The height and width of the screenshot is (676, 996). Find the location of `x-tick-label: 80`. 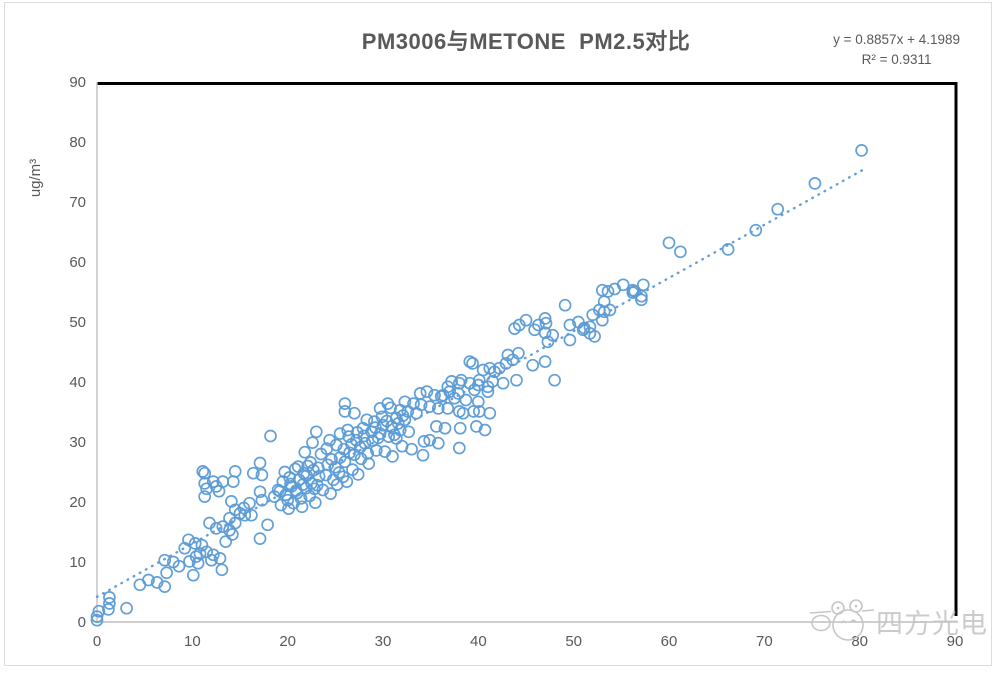

x-tick-label: 80 is located at coordinates (859, 641).